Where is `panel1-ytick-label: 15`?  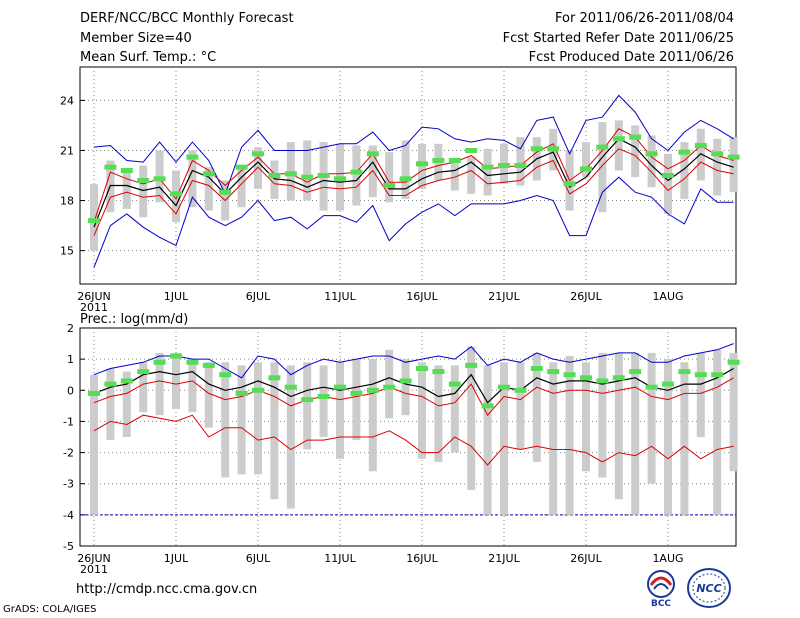
panel1-ytick-label: 15 is located at coordinates (67, 251).